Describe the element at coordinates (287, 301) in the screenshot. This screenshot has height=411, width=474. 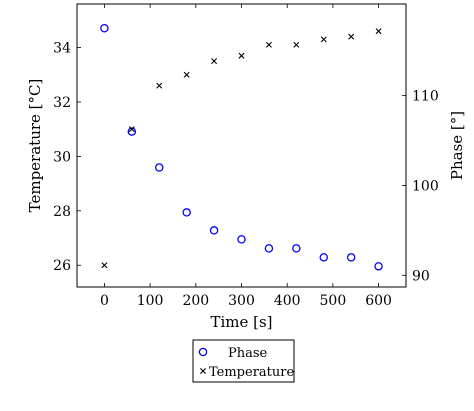
I see `x-tick-label: 400` at that location.